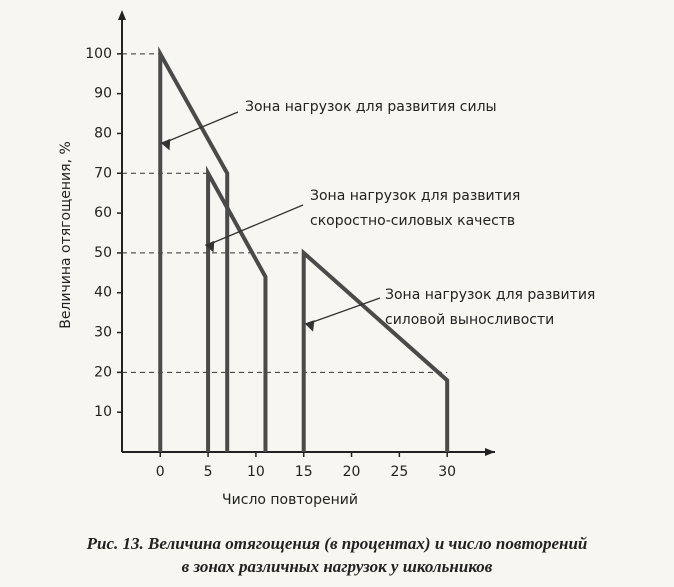 Image resolution: width=674 pixels, height=587 pixels. I want to click on x-tick-label: 10, so click(256, 472).